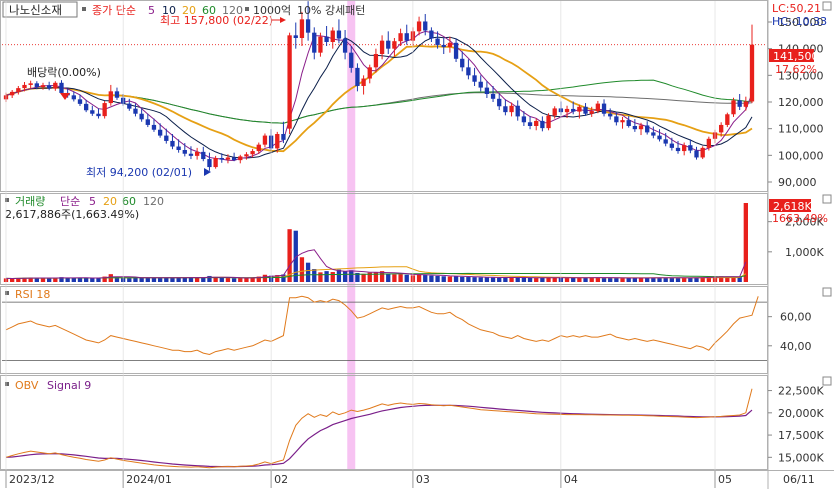 The image size is (834, 493). Describe the element at coordinates (796, 69) in the screenshot. I see `last-change-label: 17.62%` at that location.